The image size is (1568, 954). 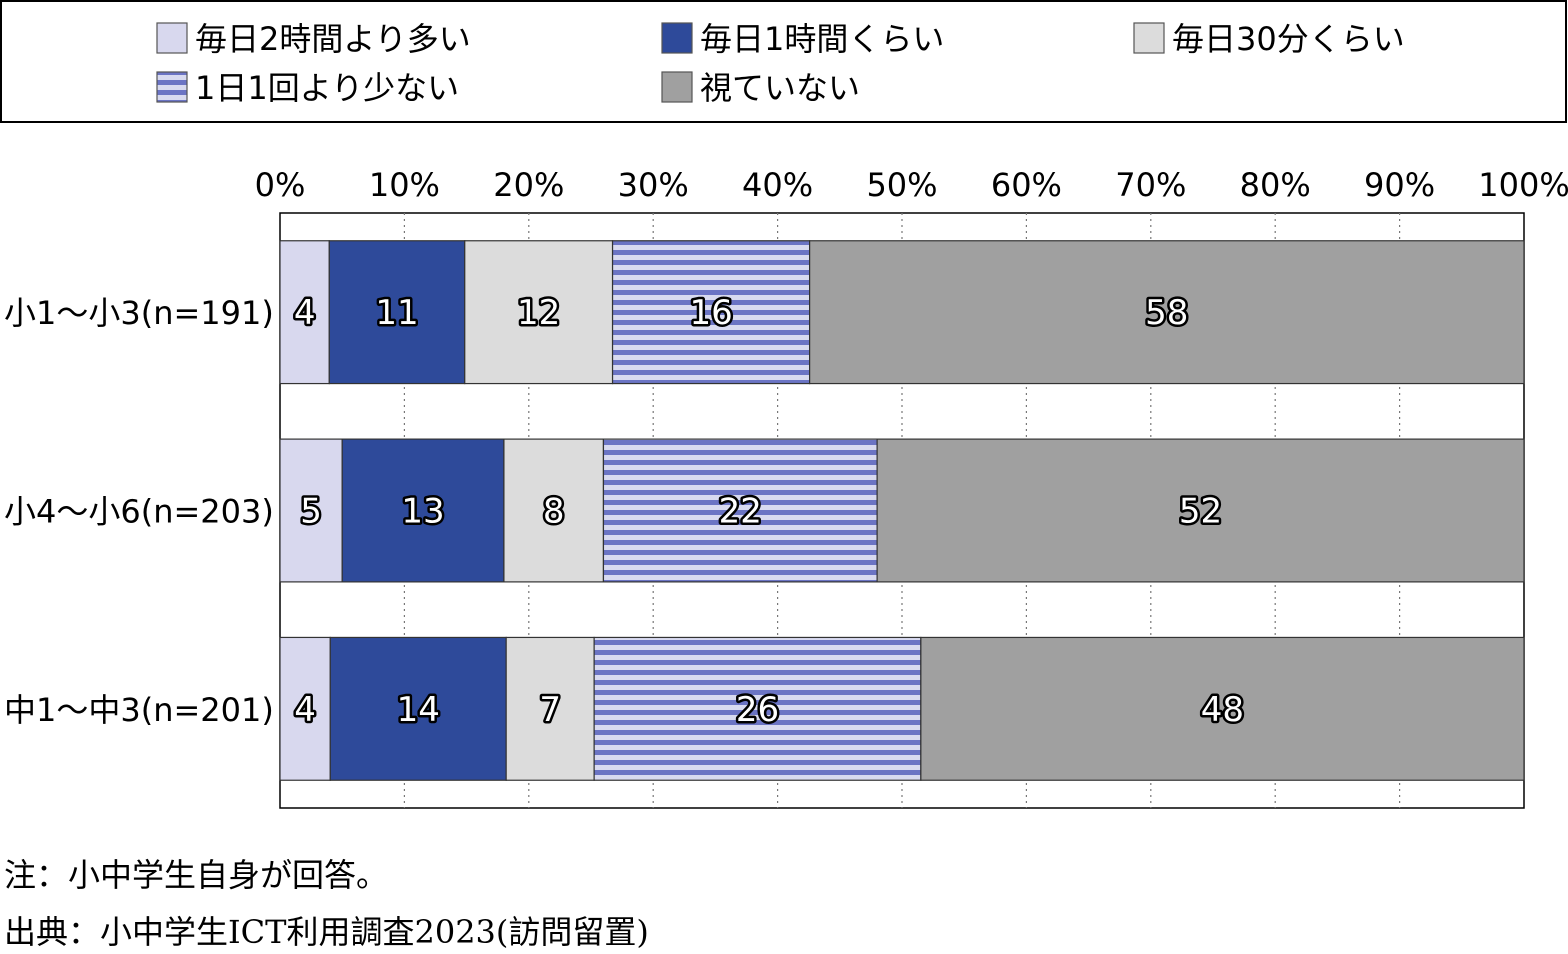 I want to click on data-label: 5, so click(x=311, y=512).